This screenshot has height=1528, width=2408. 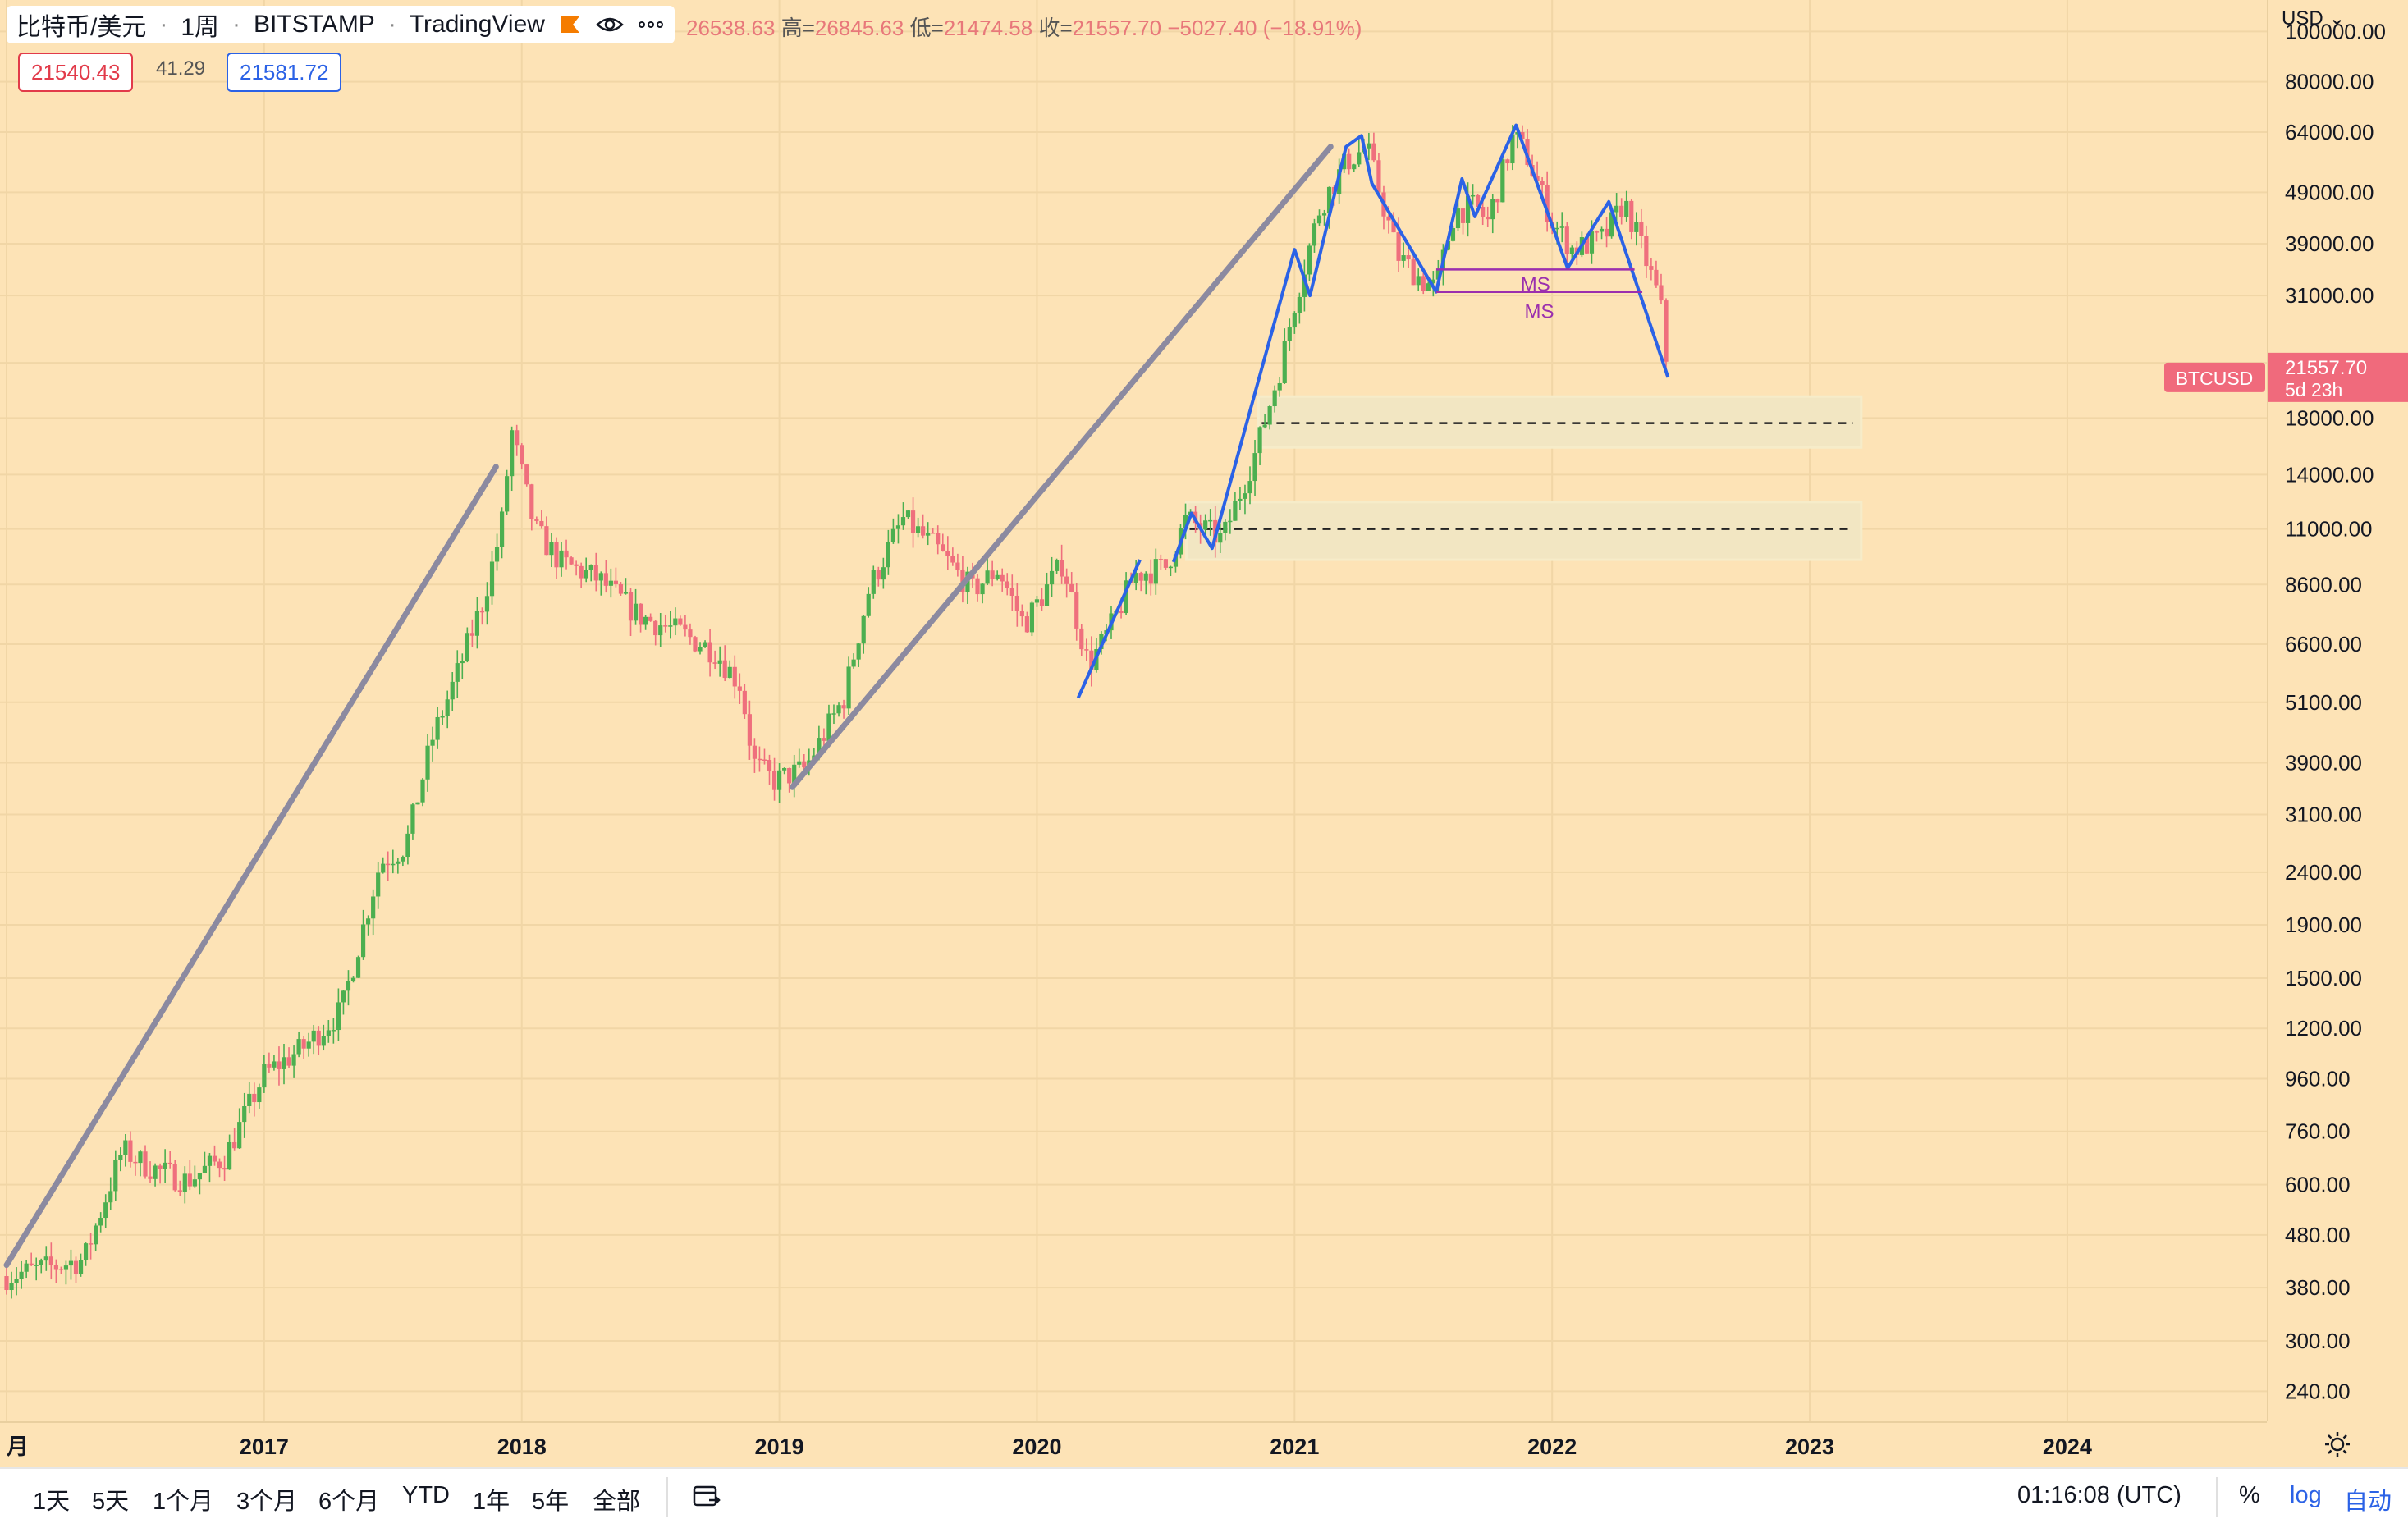 What do you see at coordinates (2099, 1495) in the screenshot?
I see `utc-clock: 01:16:08 (UTC)` at bounding box center [2099, 1495].